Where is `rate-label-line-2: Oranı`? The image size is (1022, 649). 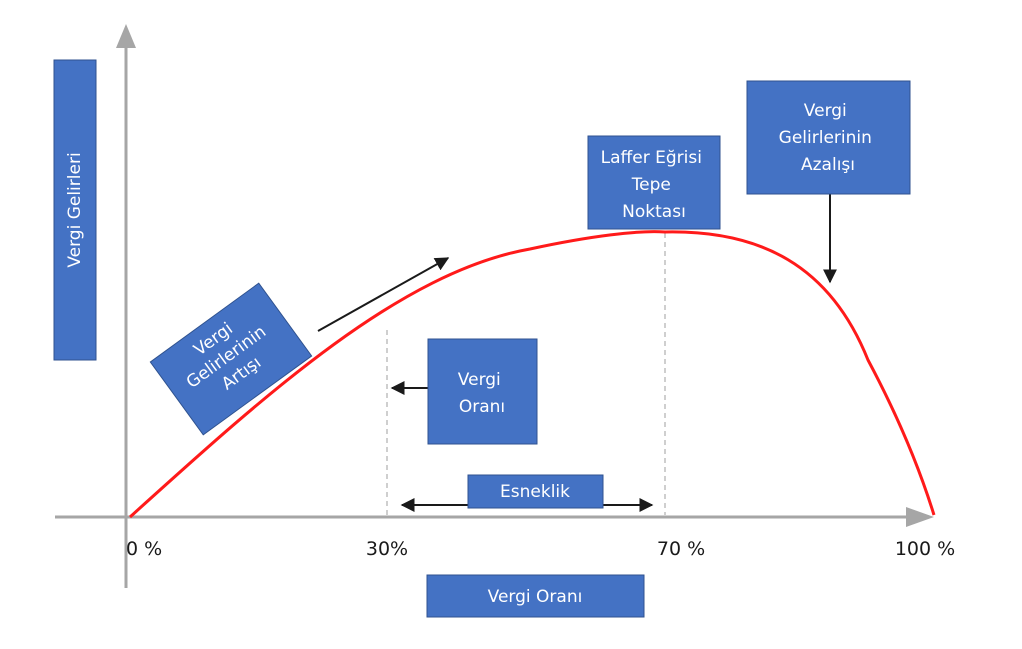
rate-label-line-2: Oranı is located at coordinates (482, 407).